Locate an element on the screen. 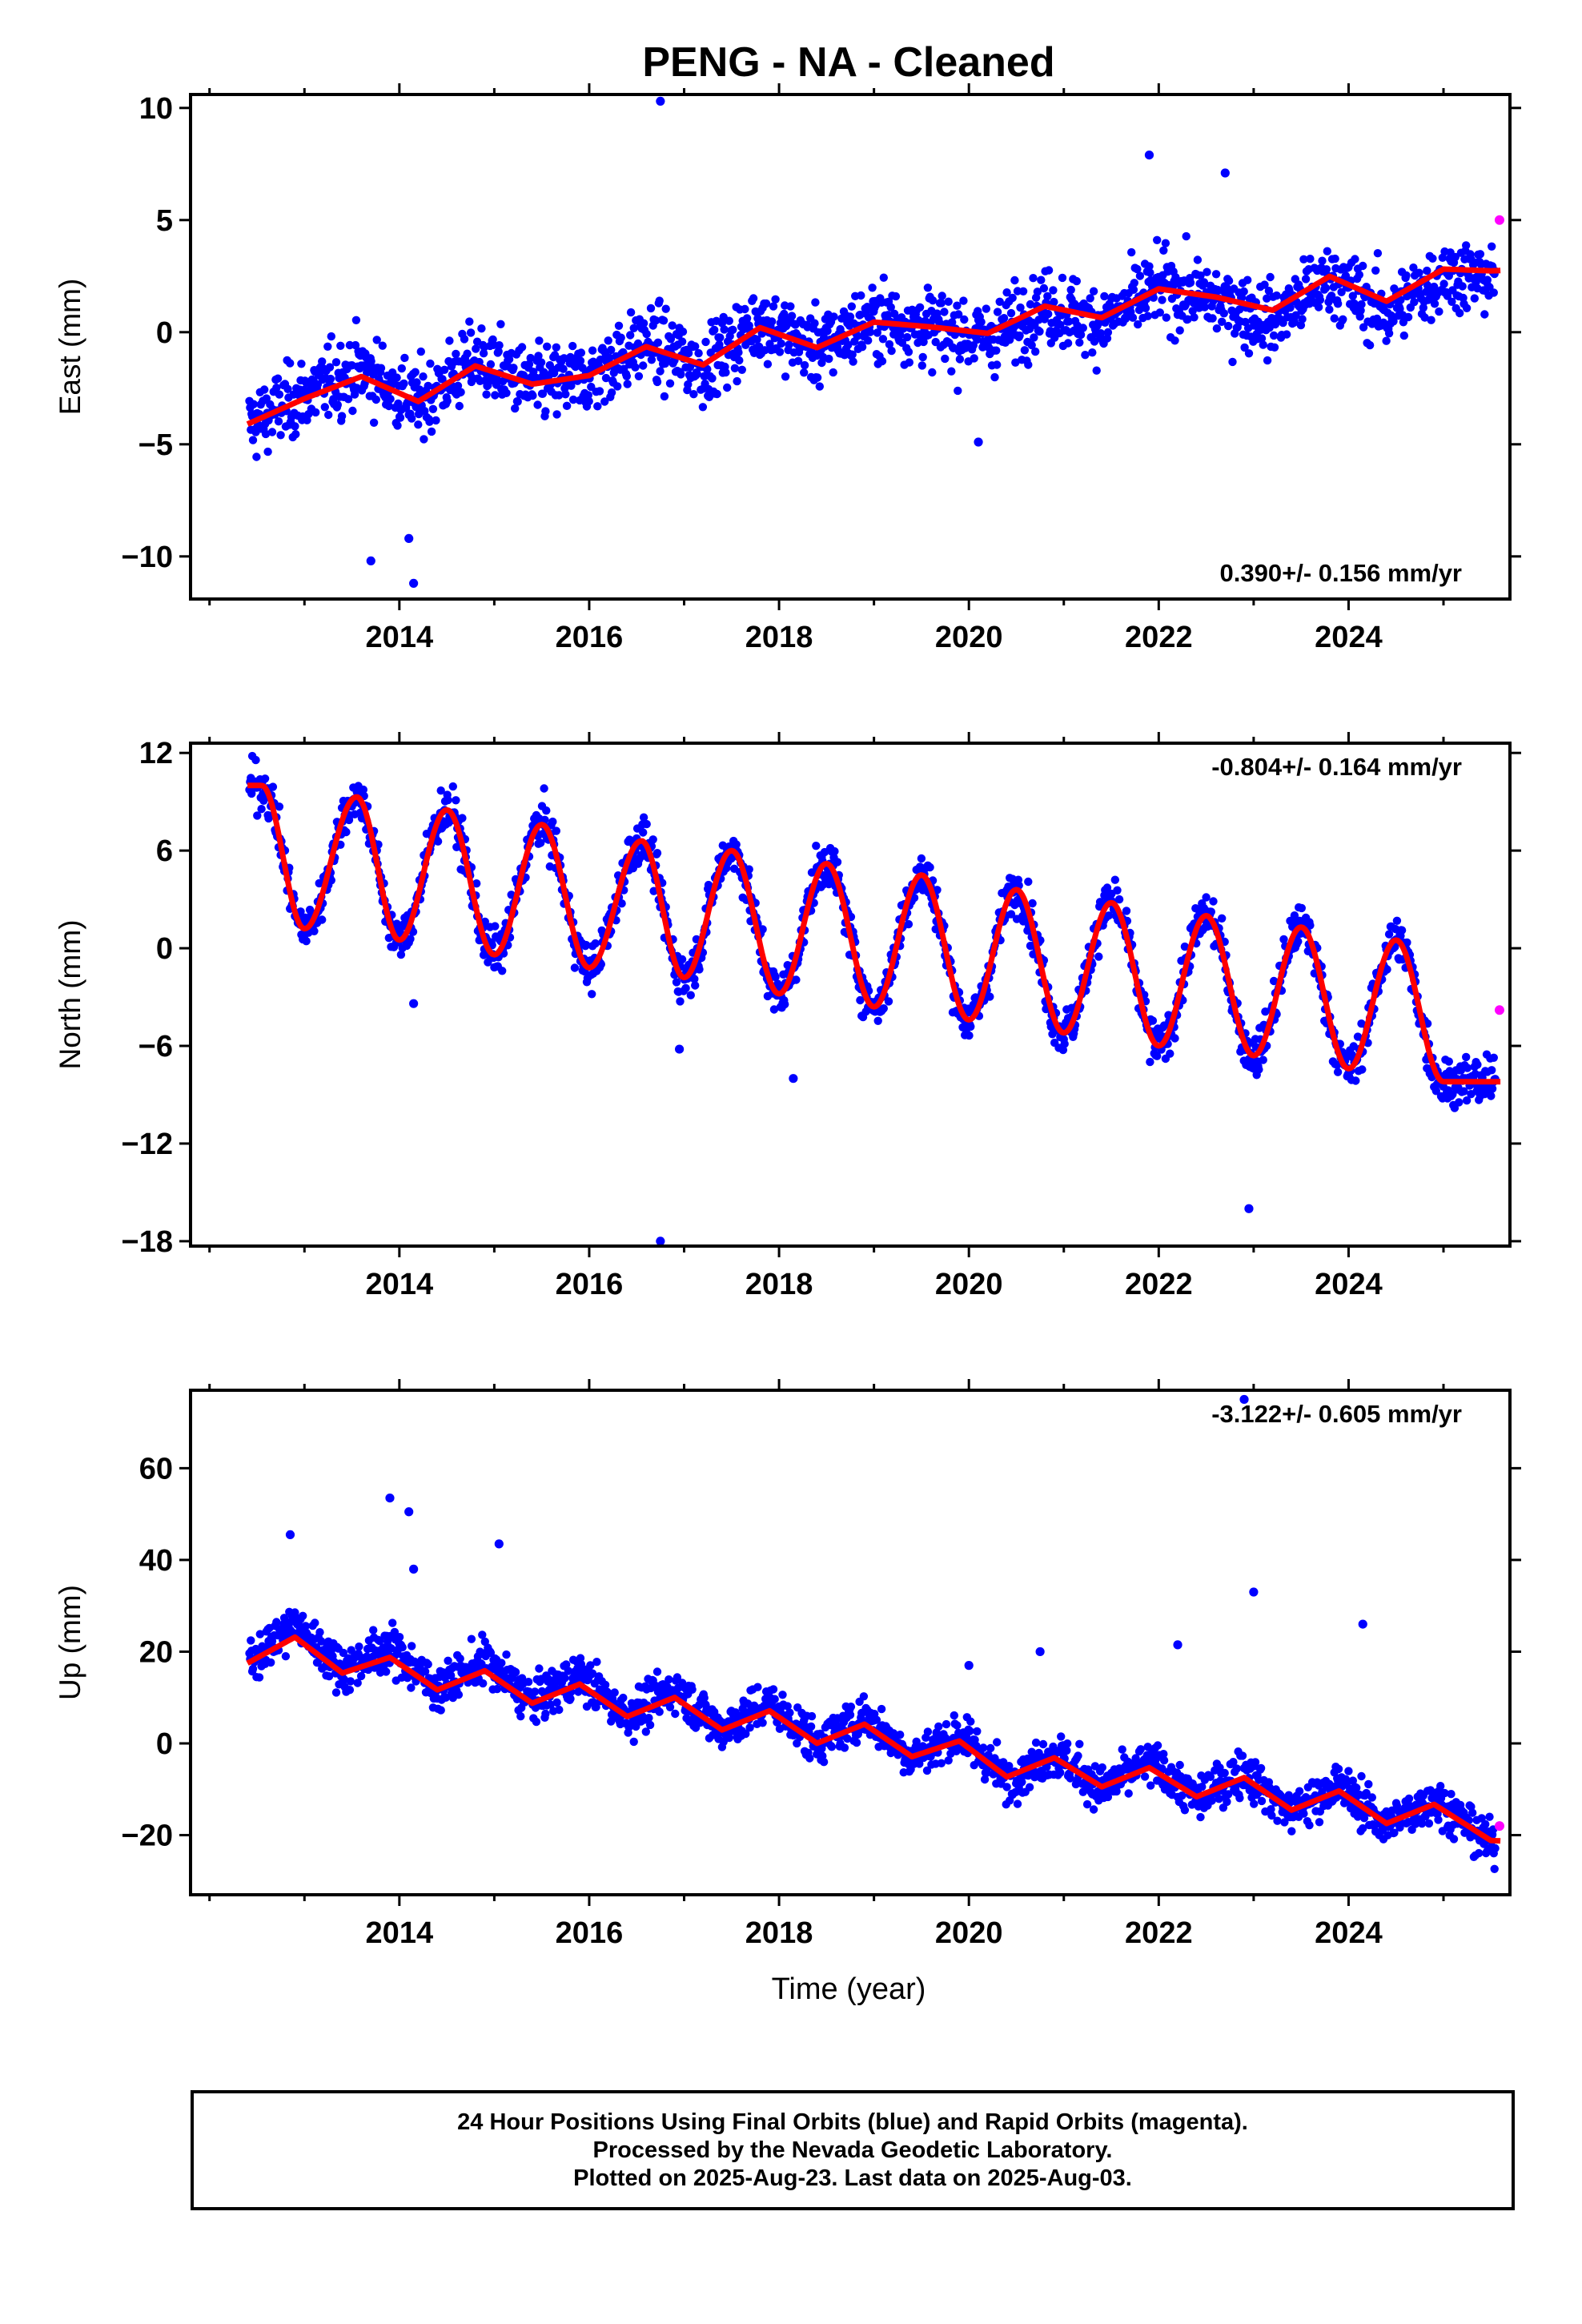  east-outlier-point is located at coordinates (979, 442).